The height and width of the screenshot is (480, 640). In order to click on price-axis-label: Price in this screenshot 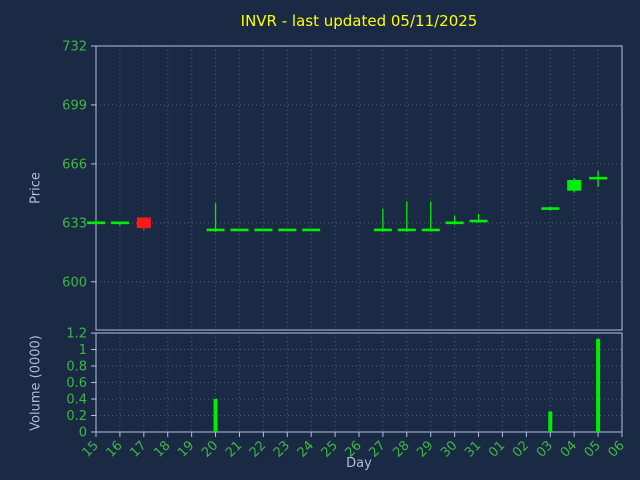, I will do `click(36, 188)`.